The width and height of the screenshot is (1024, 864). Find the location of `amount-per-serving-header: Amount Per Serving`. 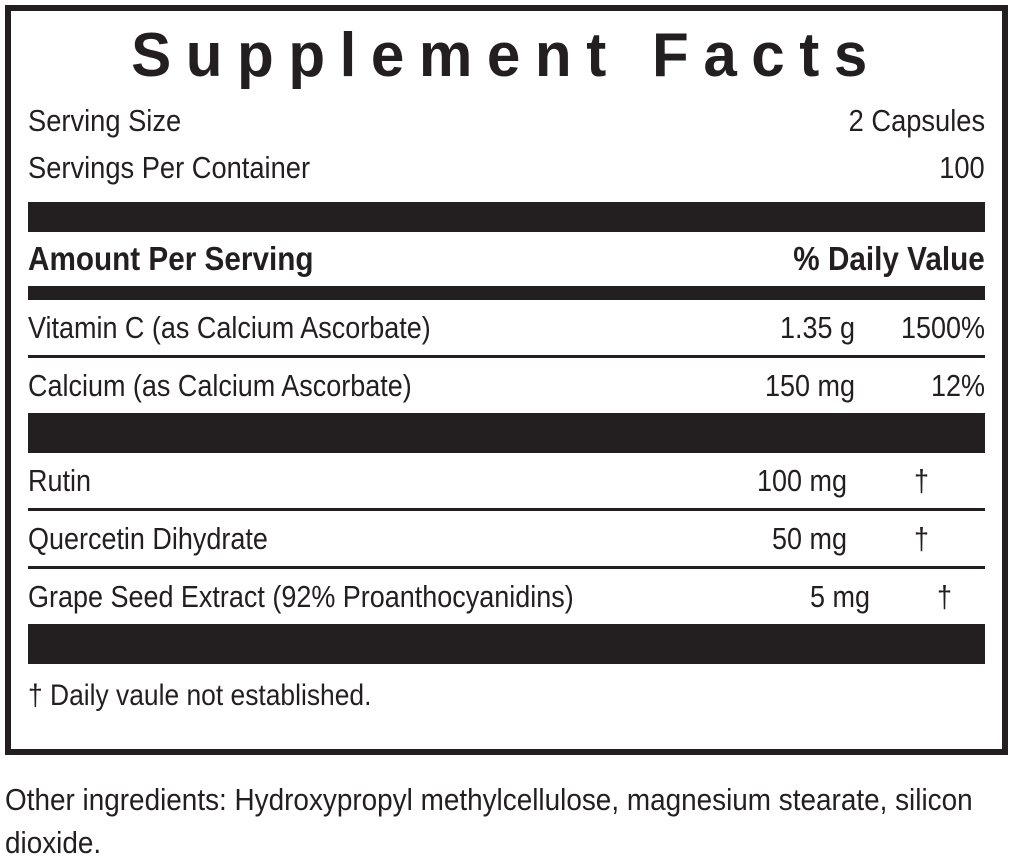

amount-per-serving-header: Amount Per Serving is located at coordinates (171, 258).